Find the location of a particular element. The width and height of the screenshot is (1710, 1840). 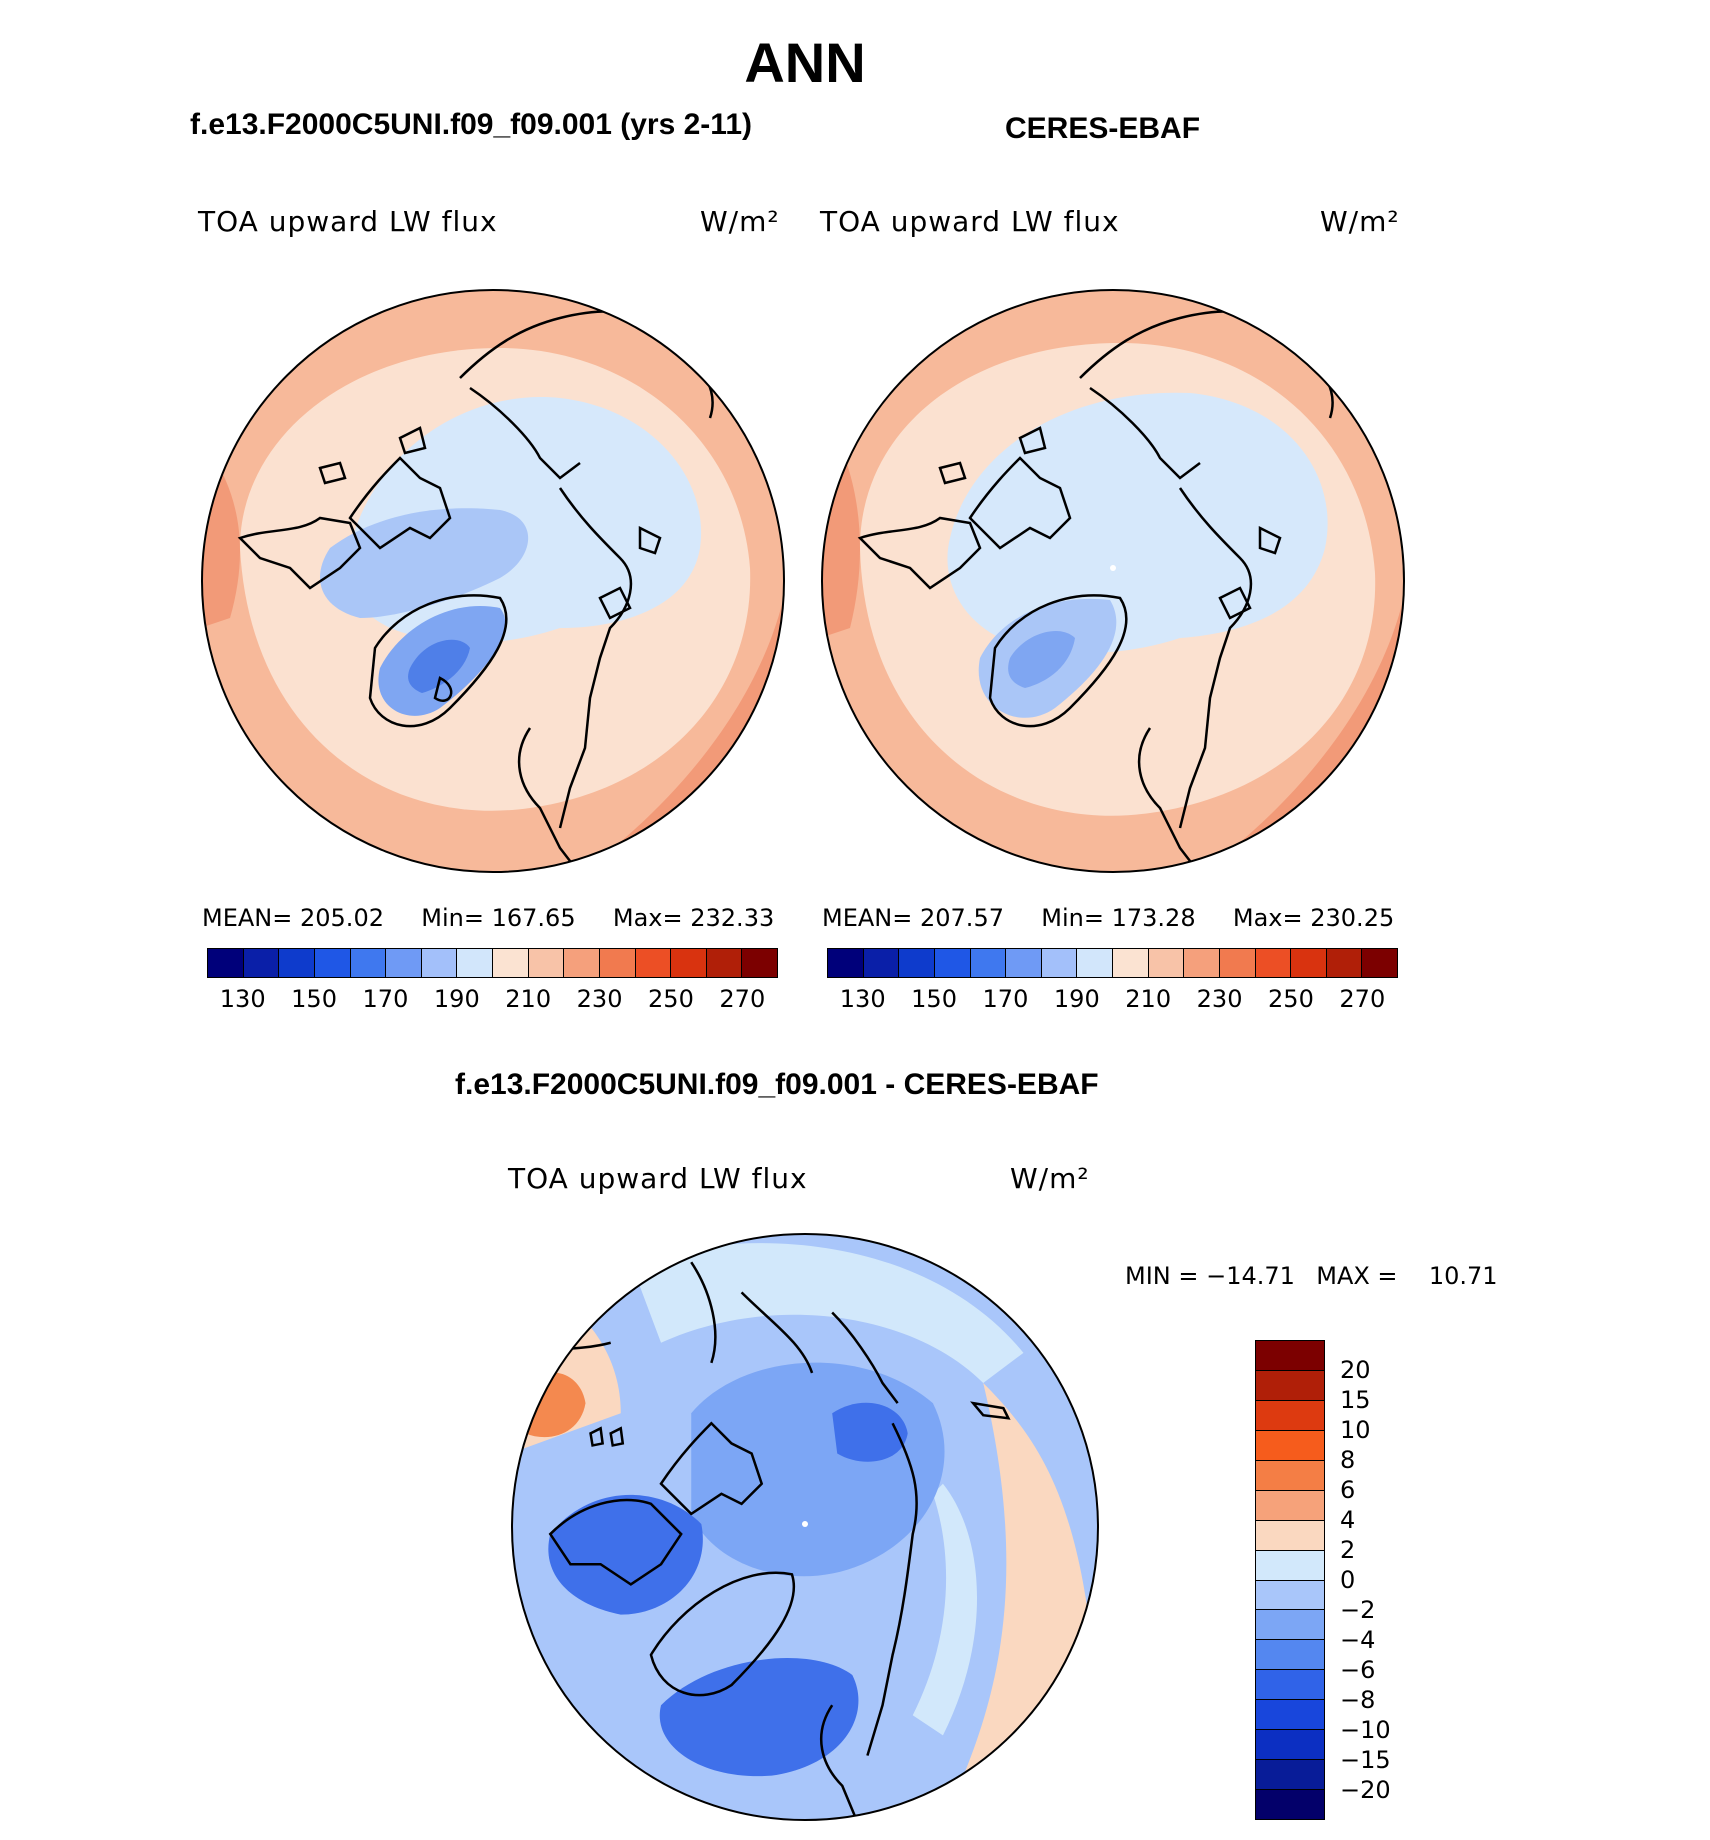

right-polar-map is located at coordinates (1113, 581).